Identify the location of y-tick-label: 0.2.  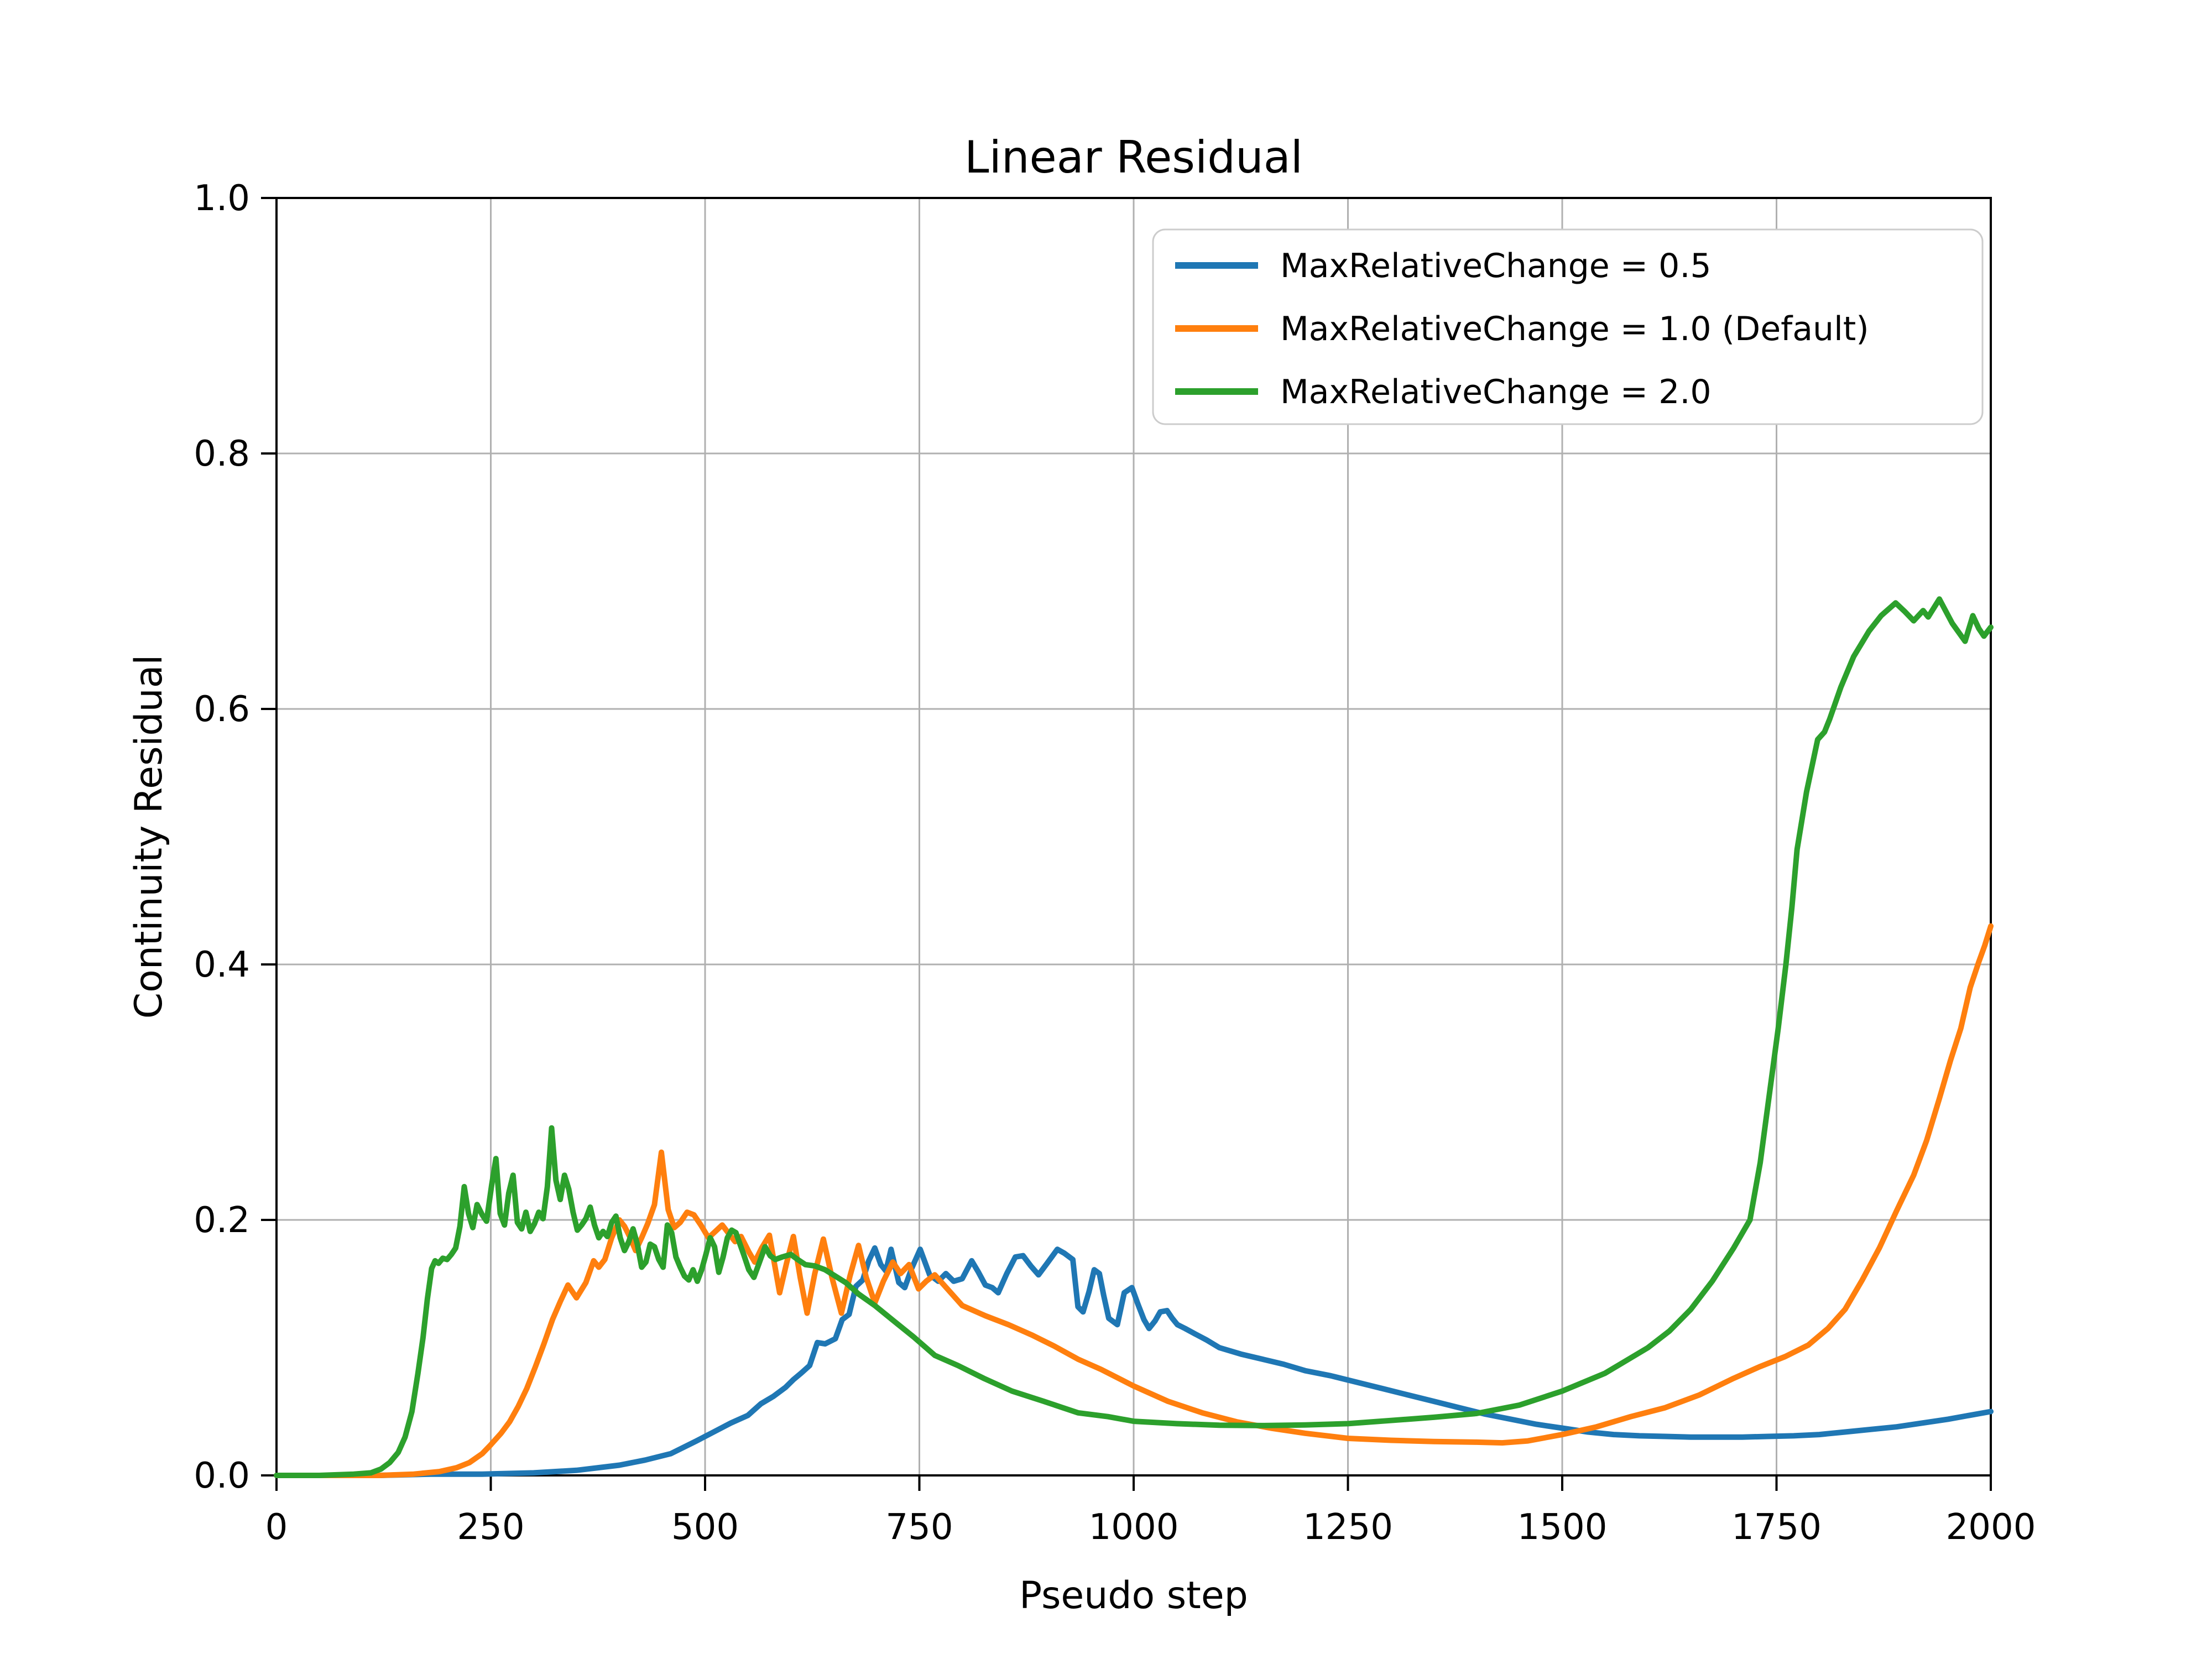
(222, 1220).